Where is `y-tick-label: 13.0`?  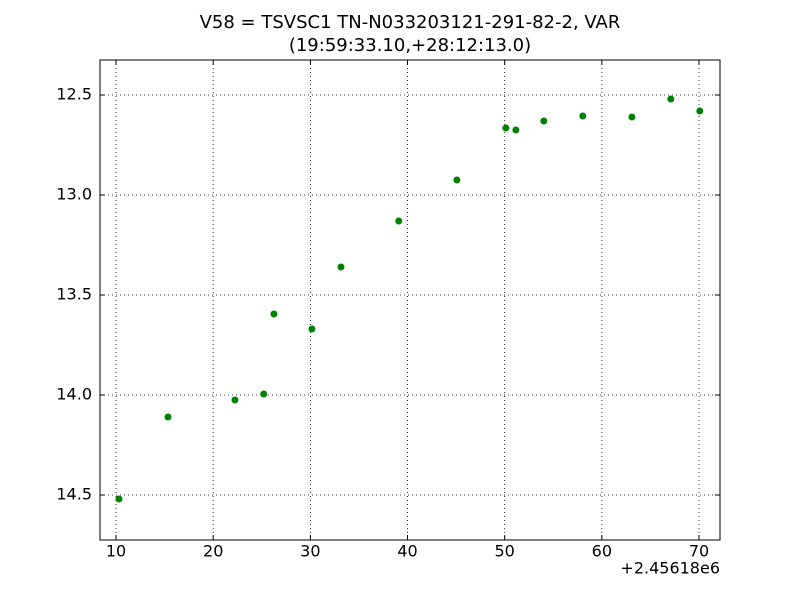
y-tick-label: 13.0 is located at coordinates (74, 194).